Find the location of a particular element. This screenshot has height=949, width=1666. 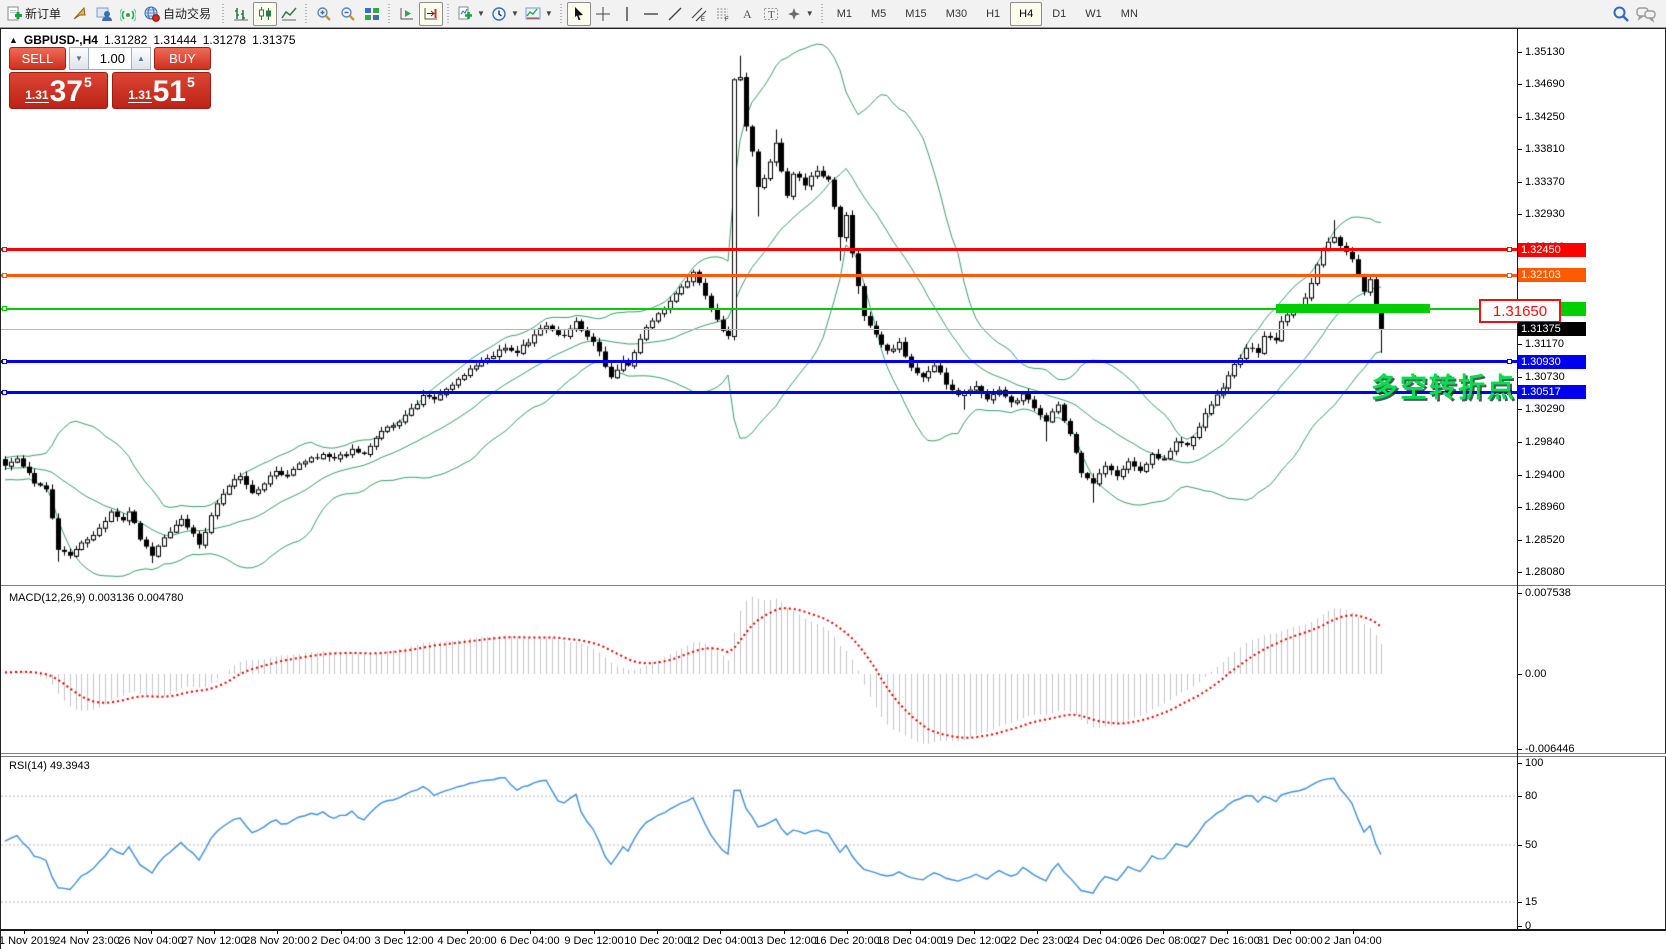

price-tick-label: 1.33810 is located at coordinates (1545, 149).